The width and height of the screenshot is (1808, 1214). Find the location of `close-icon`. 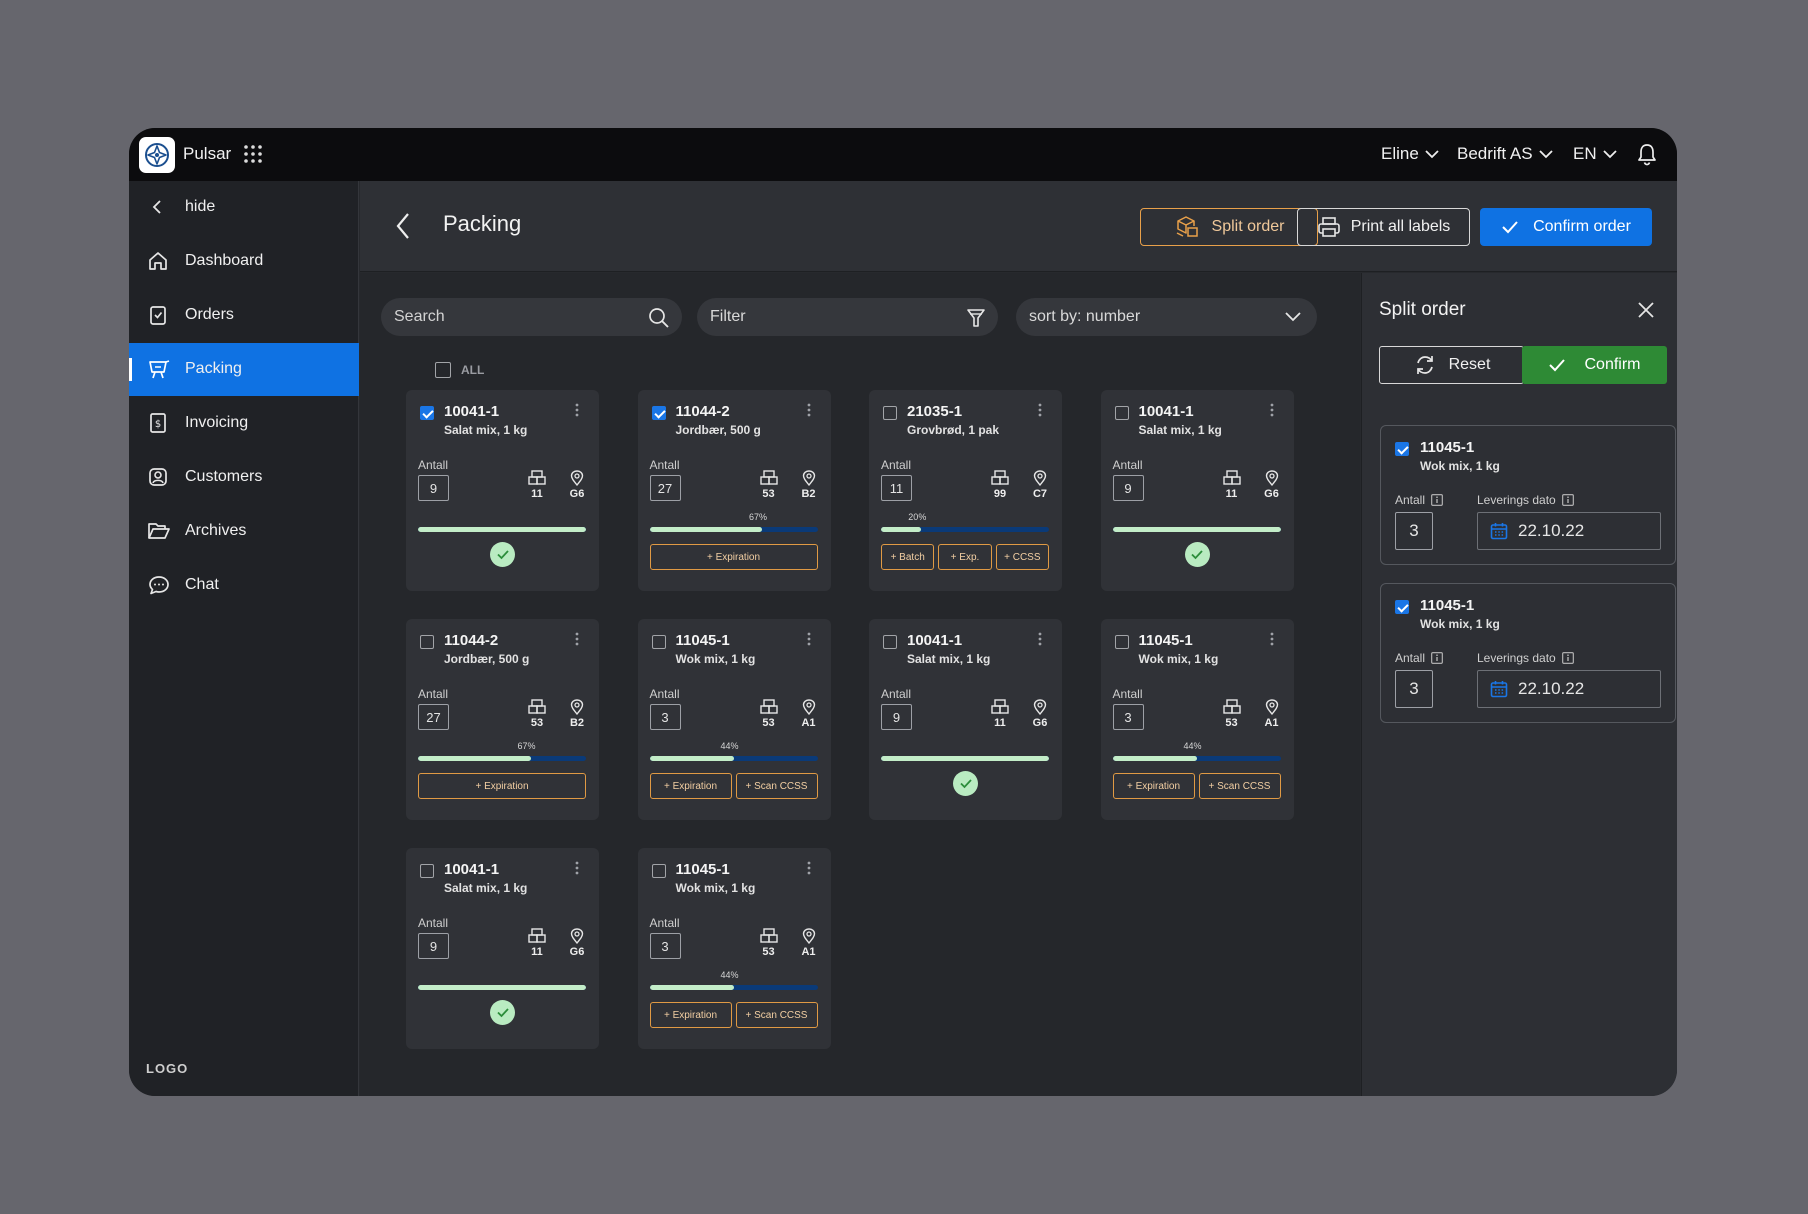

close-icon is located at coordinates (1646, 310).